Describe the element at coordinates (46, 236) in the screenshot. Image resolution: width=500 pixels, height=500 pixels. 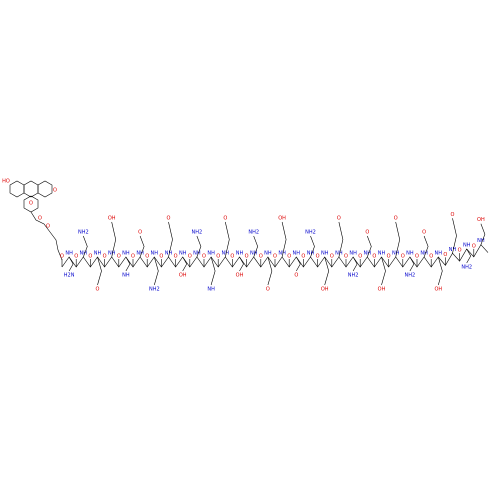
I see `linker` at that location.